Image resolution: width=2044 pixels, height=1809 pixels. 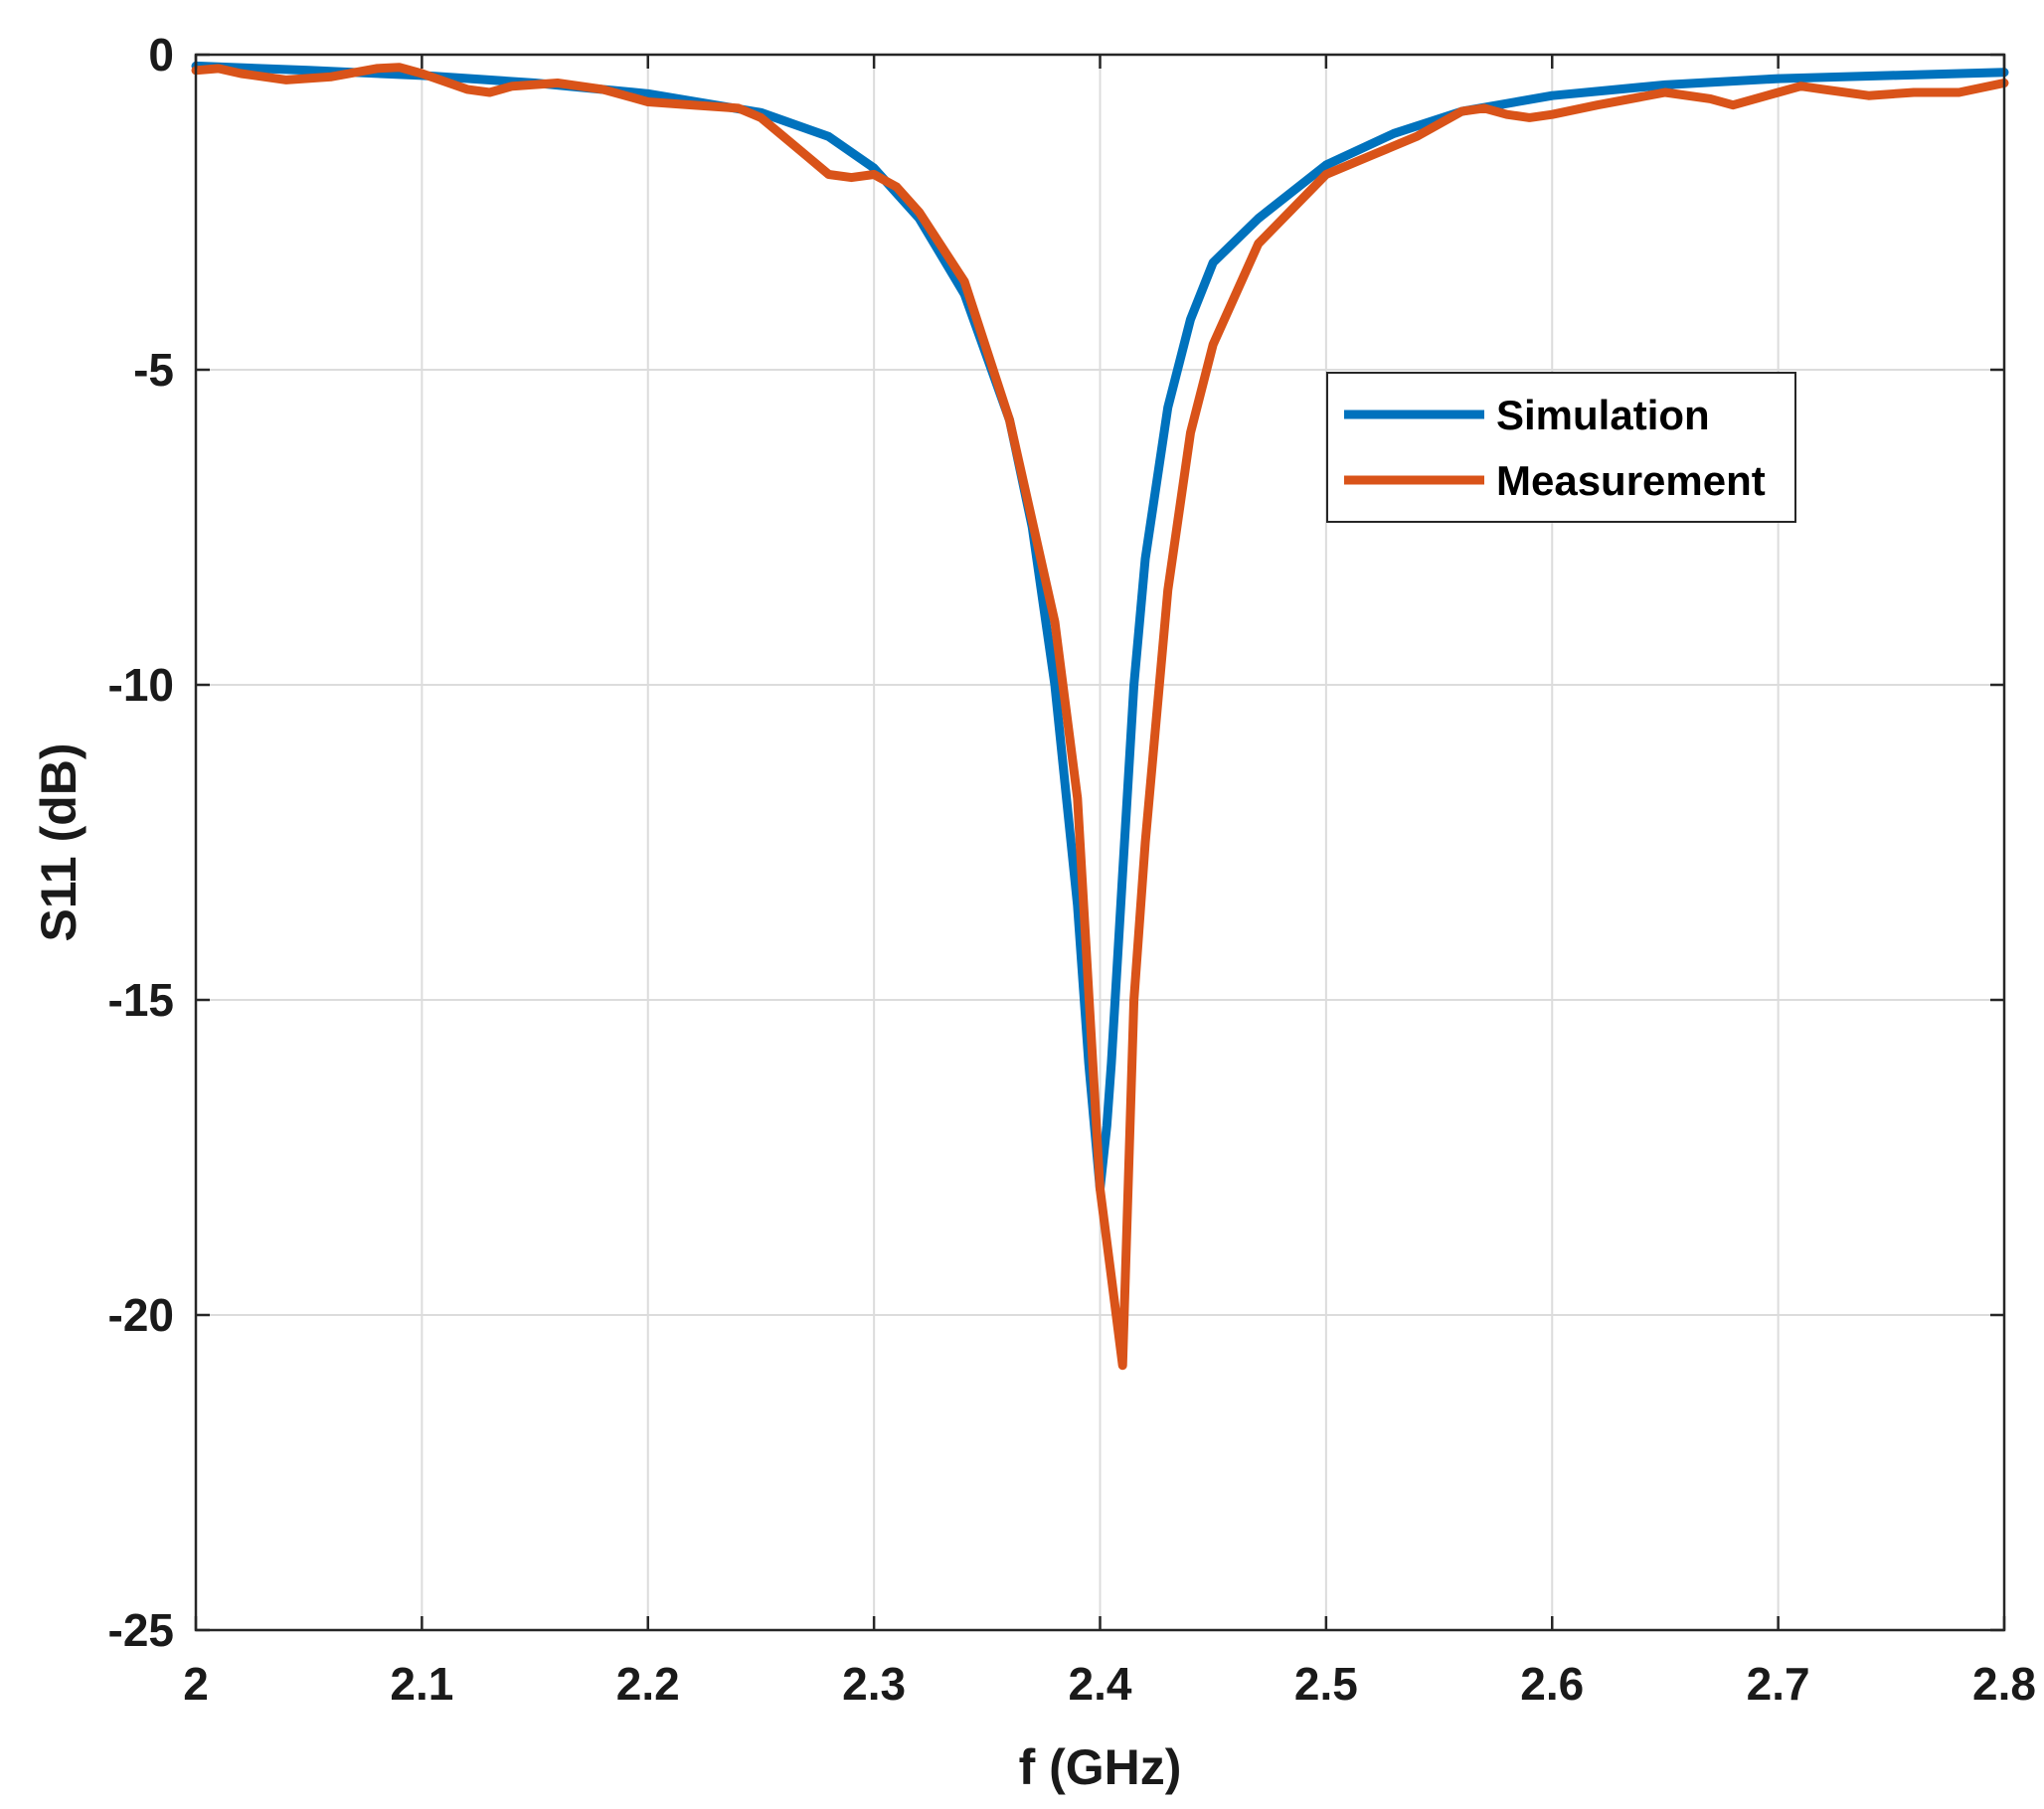 I want to click on y-tick-label: -10, so click(x=141, y=685).